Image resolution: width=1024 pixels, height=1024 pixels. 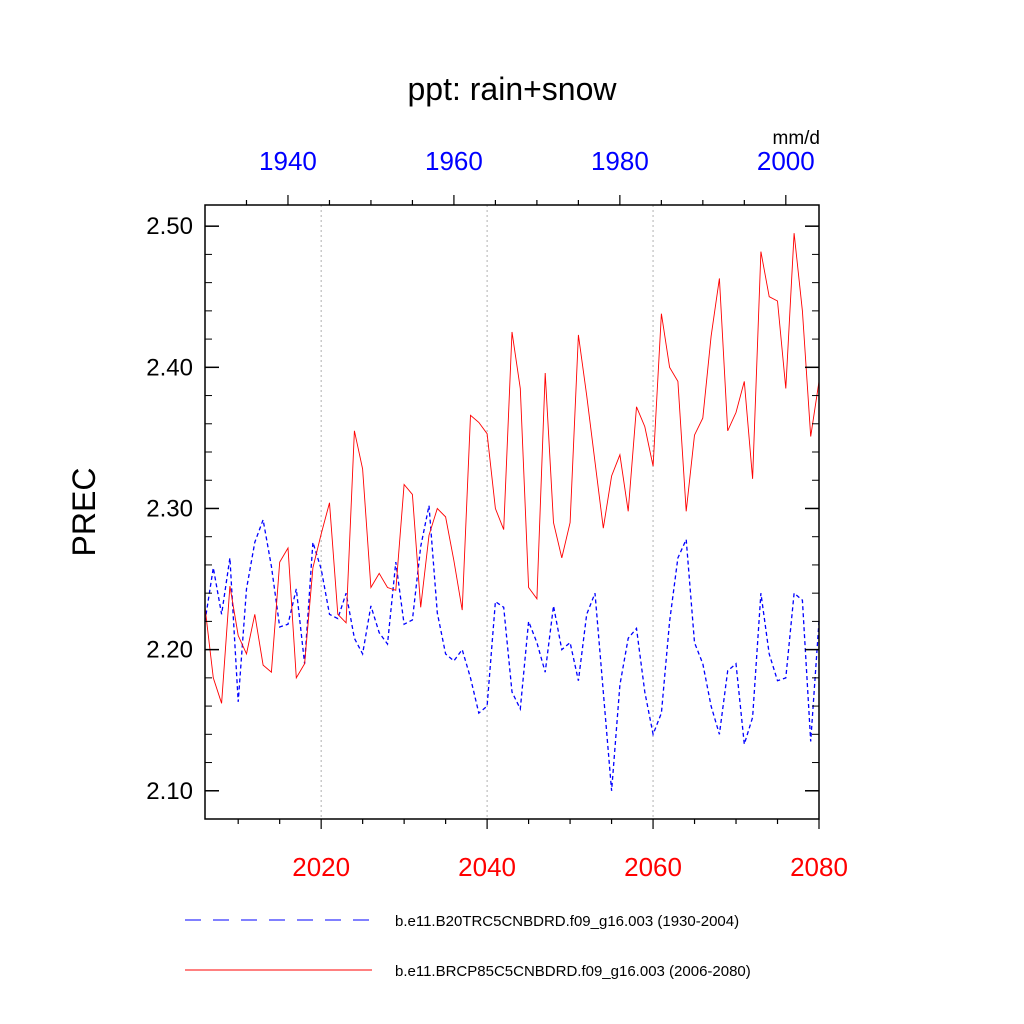 What do you see at coordinates (169, 650) in the screenshot?
I see `y-tick-label: 2.20` at bounding box center [169, 650].